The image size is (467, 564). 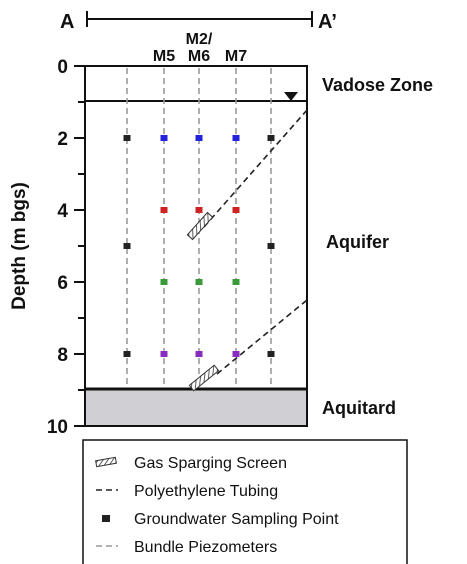 What do you see at coordinates (236, 519) in the screenshot?
I see `legend-label-groundwater-sampling-point: Groundwater Sampling Point` at bounding box center [236, 519].